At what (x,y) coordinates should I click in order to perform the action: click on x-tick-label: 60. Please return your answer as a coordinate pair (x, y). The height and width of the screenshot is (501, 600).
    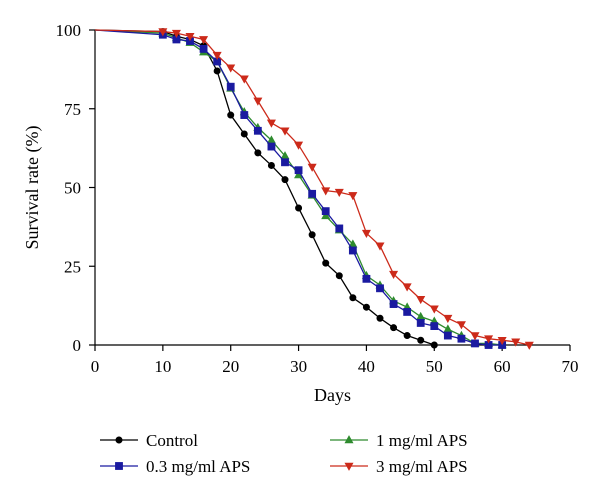
    Looking at the image, I should click on (502, 366).